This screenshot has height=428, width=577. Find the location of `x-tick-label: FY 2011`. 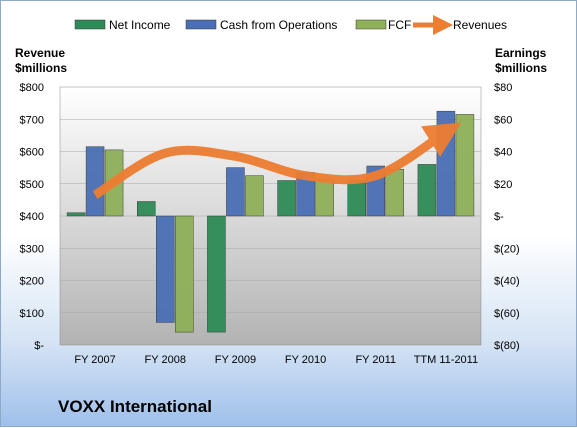

x-tick-label: FY 2011 is located at coordinates (375, 360).